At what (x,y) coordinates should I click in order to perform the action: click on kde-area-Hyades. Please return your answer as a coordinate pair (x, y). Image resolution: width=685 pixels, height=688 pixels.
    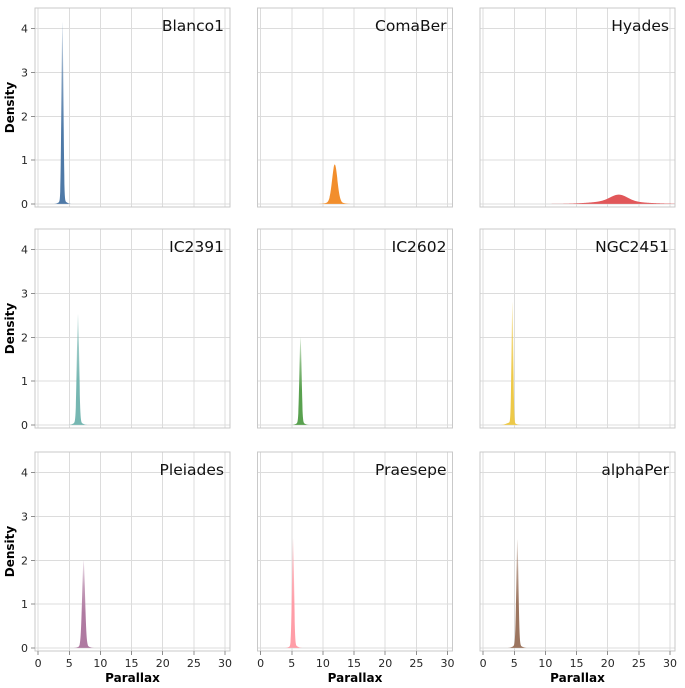
    Looking at the image, I should click on (577, 199).